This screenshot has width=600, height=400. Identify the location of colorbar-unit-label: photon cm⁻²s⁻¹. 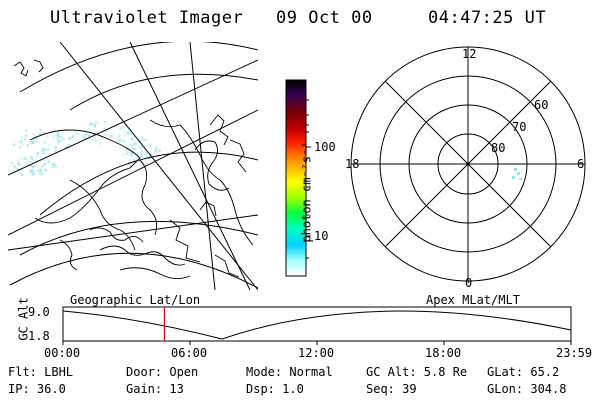
(306, 192).